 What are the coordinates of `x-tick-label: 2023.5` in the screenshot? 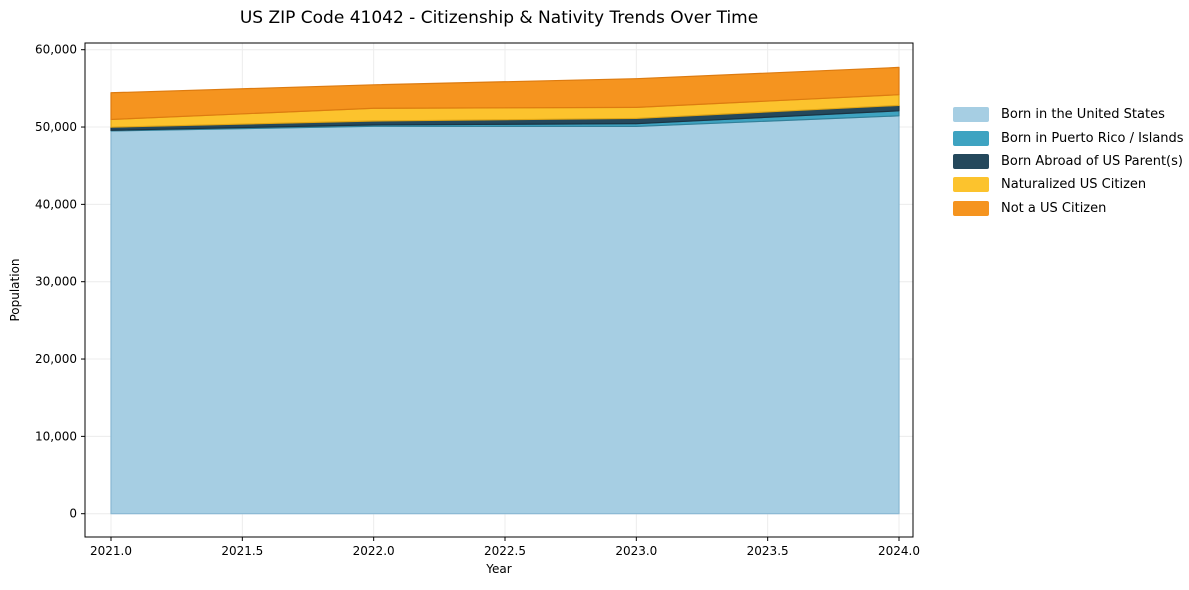 It's located at (768, 551).